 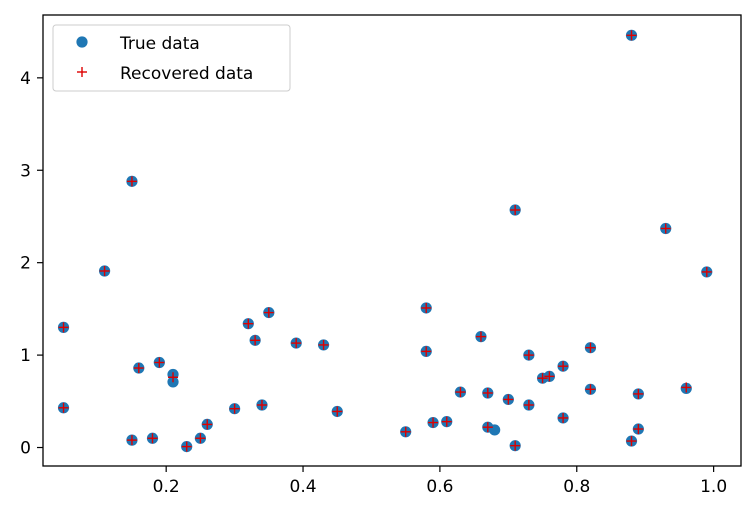 I want to click on true-data-point, so click(x=495, y=430).